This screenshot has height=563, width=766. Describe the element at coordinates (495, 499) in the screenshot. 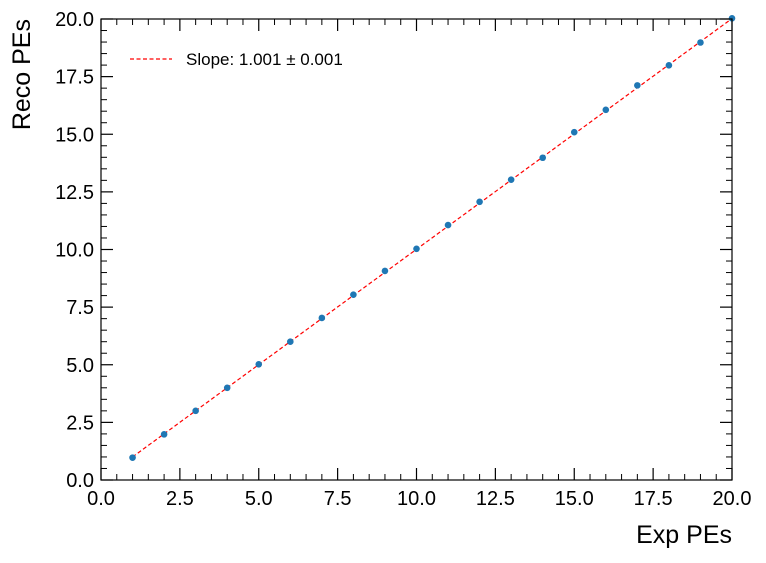

I see `x-tick-label: 12.5` at that location.